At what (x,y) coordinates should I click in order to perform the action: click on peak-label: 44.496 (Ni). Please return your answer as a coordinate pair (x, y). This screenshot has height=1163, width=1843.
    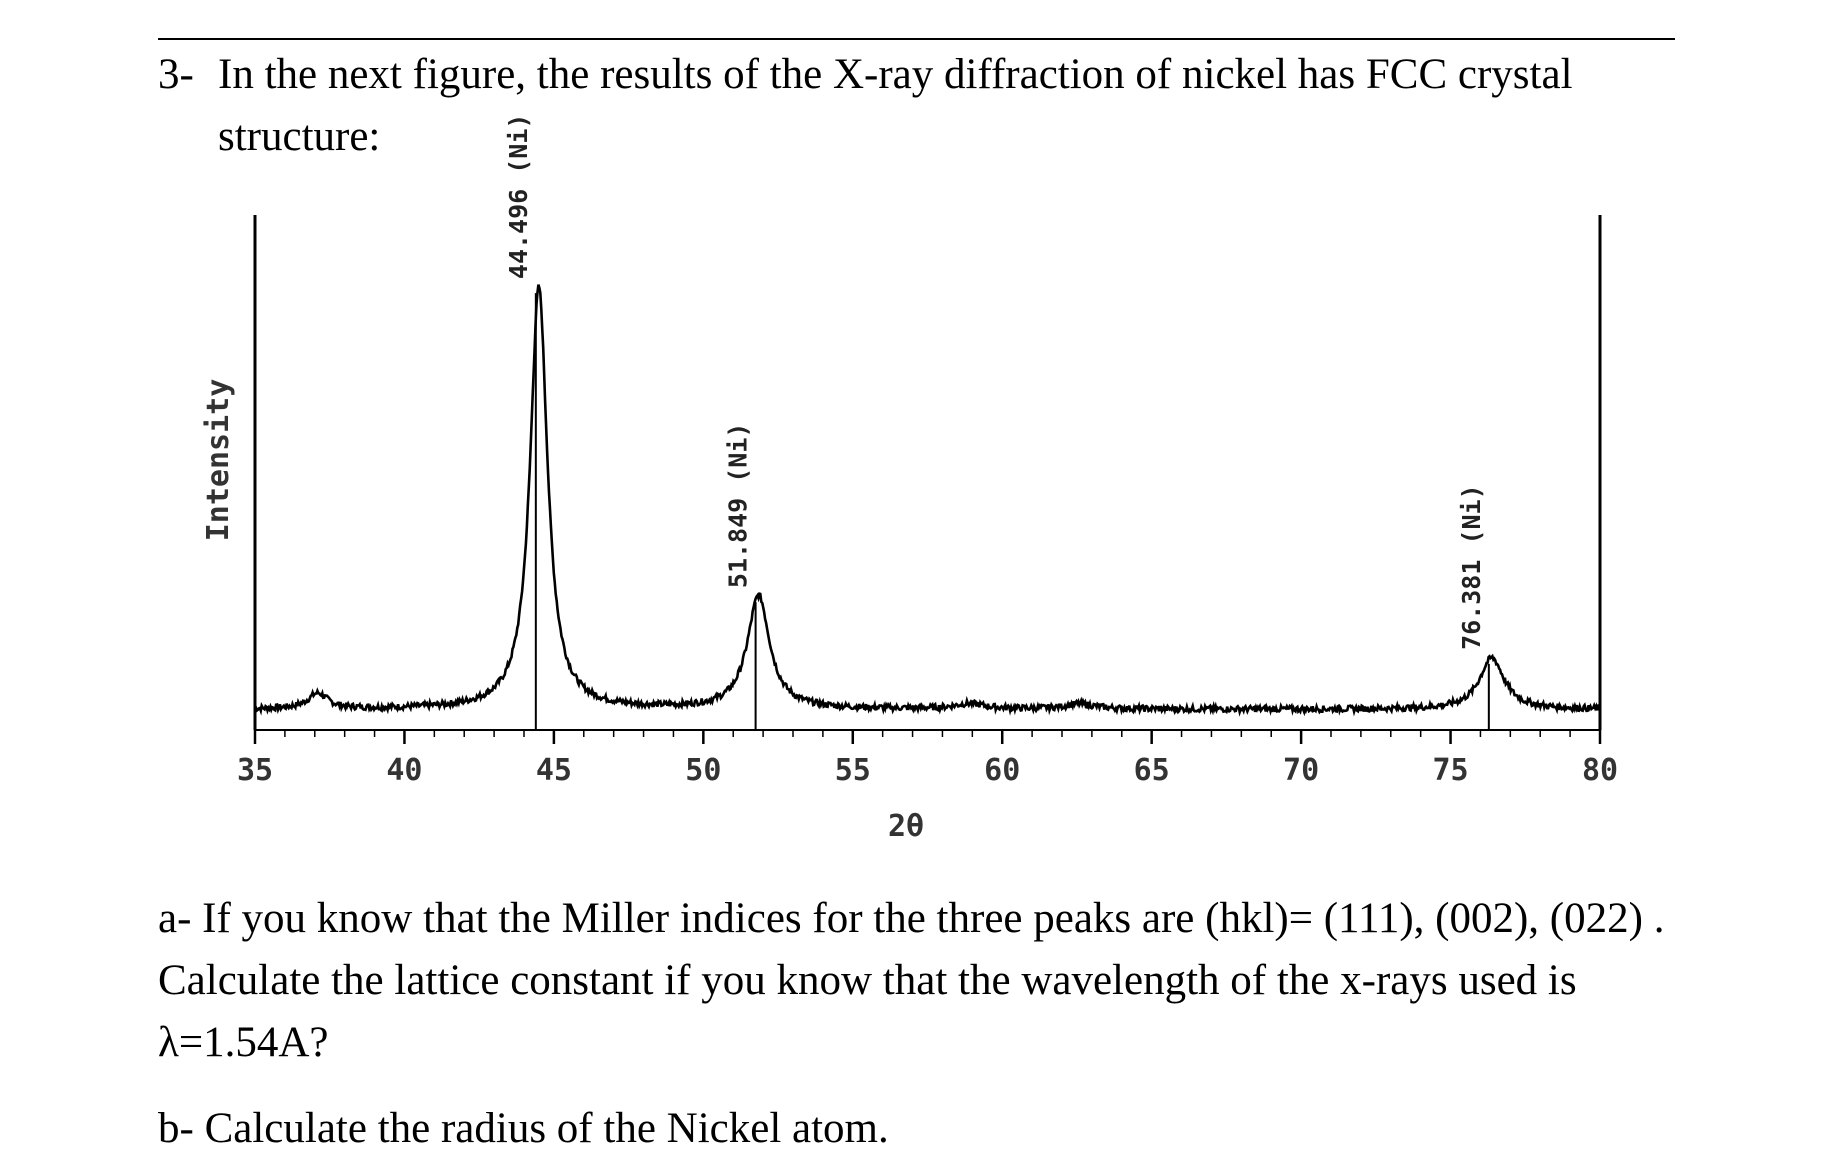
    Looking at the image, I should click on (518, 197).